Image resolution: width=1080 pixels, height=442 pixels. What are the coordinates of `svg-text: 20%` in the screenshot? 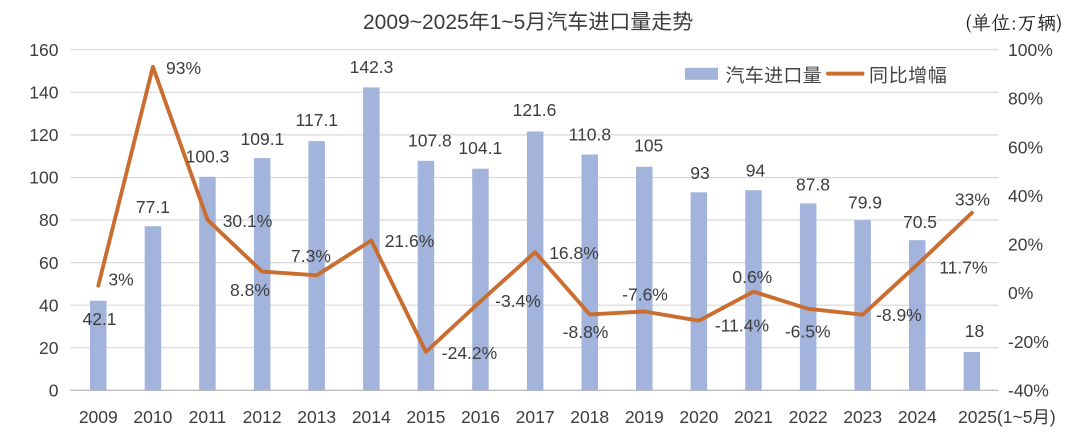 It's located at (1025, 245).